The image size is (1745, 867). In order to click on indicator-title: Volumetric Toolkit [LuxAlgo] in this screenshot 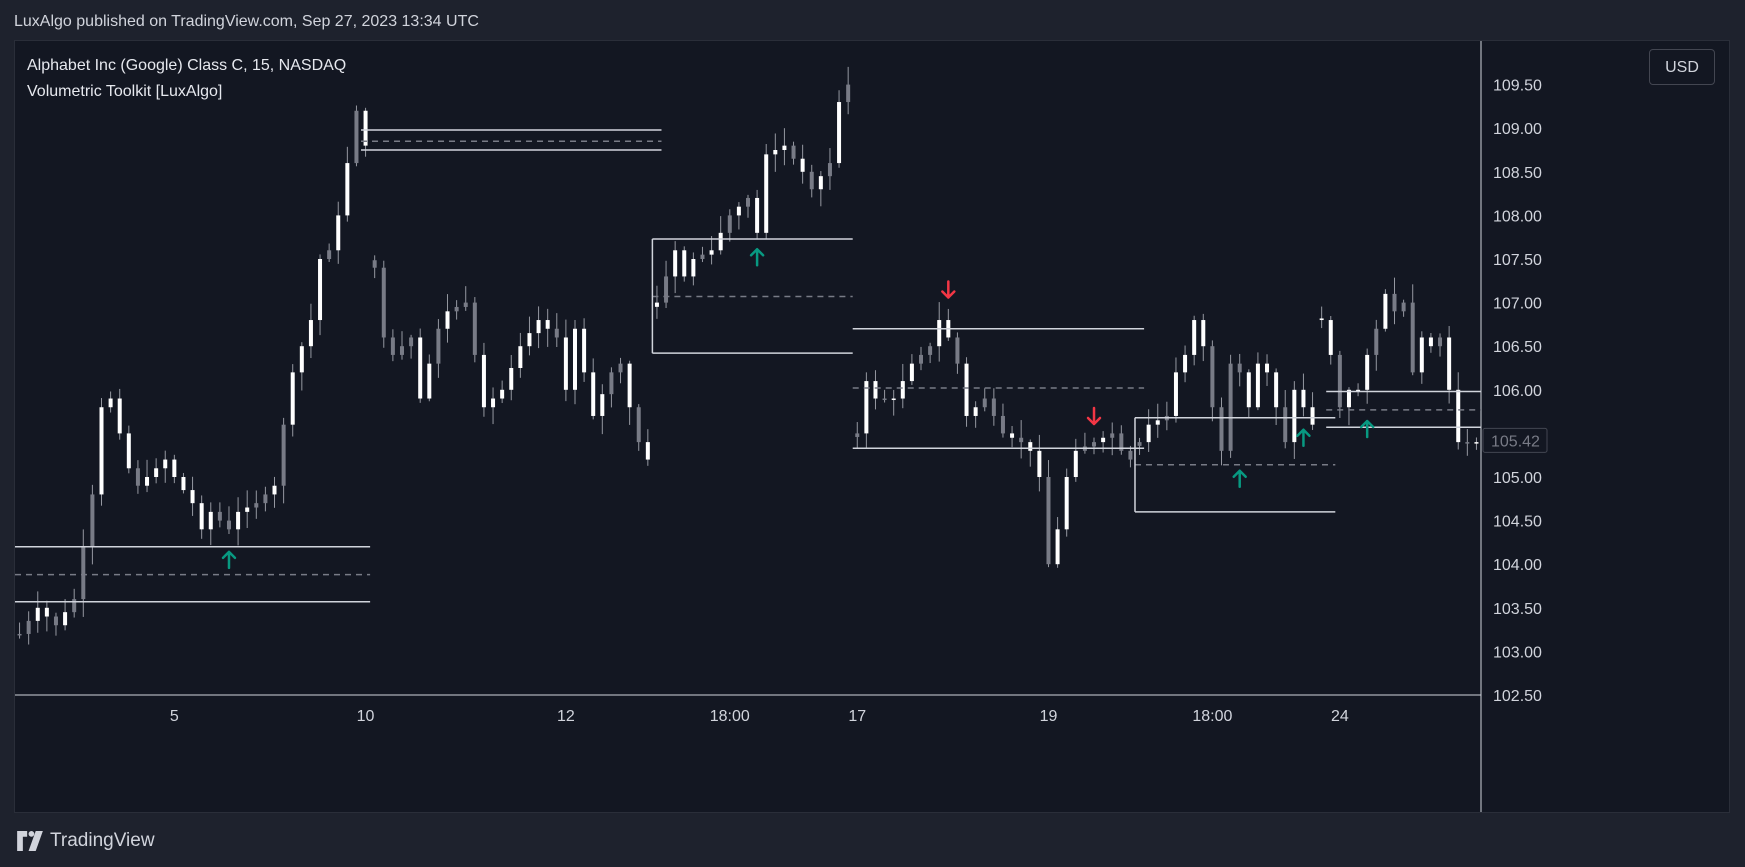, I will do `click(125, 91)`.